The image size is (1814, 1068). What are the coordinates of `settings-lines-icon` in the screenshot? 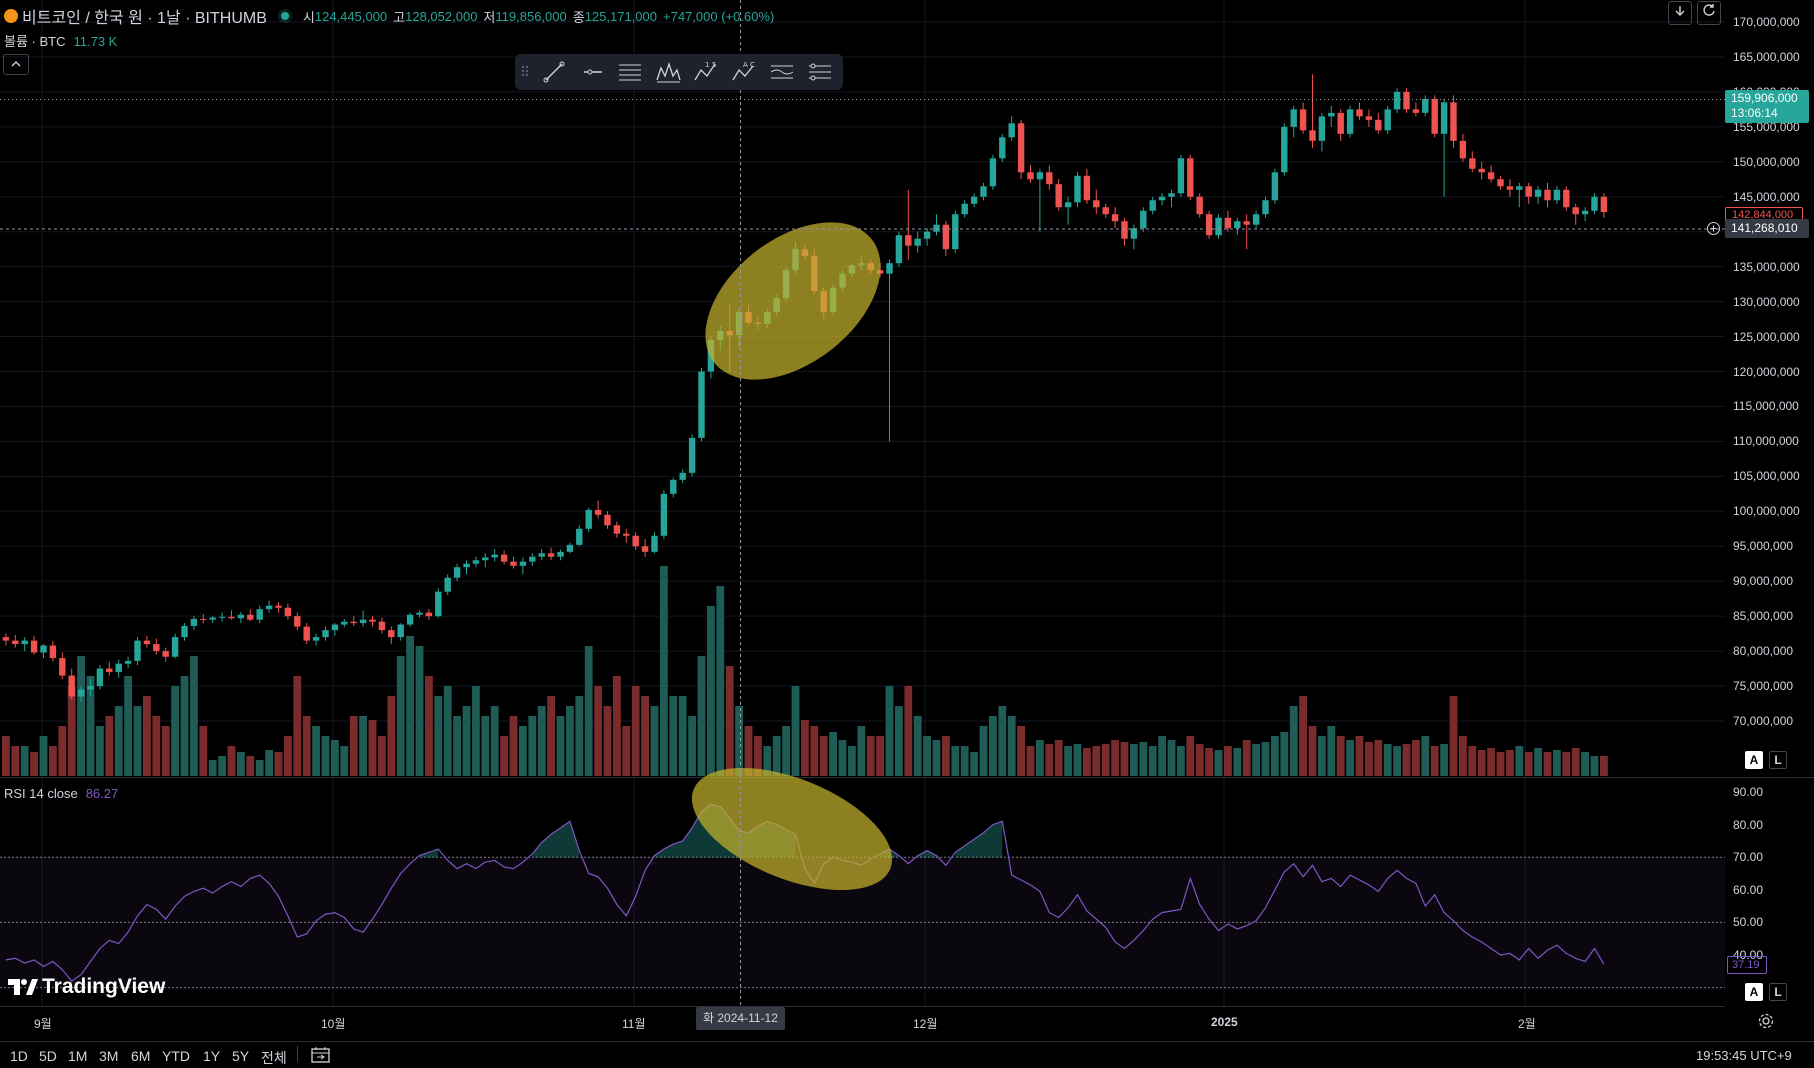 It's located at (820, 72).